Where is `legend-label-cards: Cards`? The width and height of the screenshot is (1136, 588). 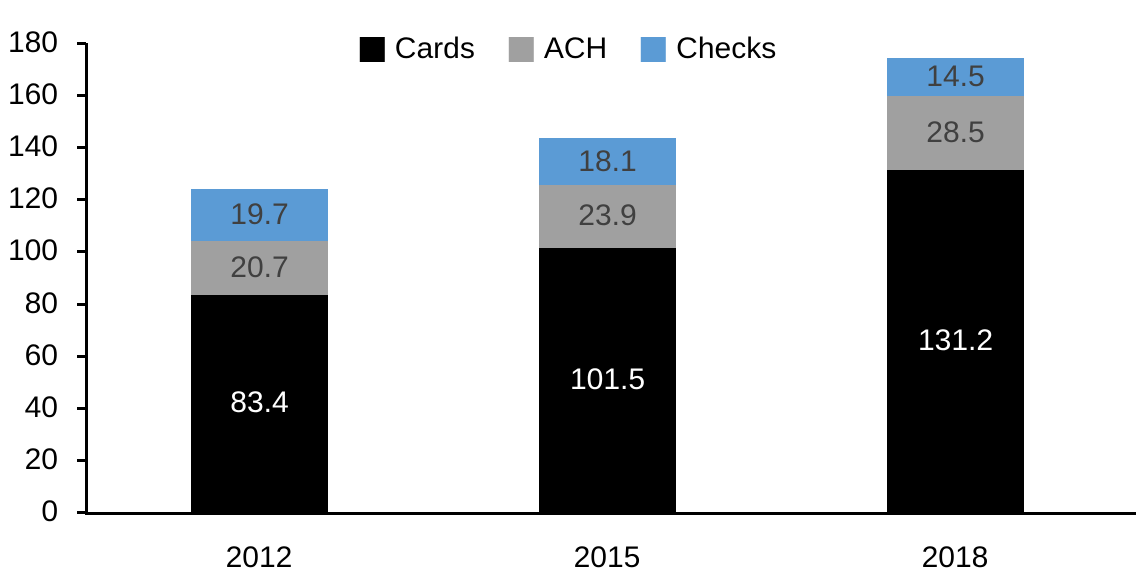
legend-label-cards: Cards is located at coordinates (434, 48).